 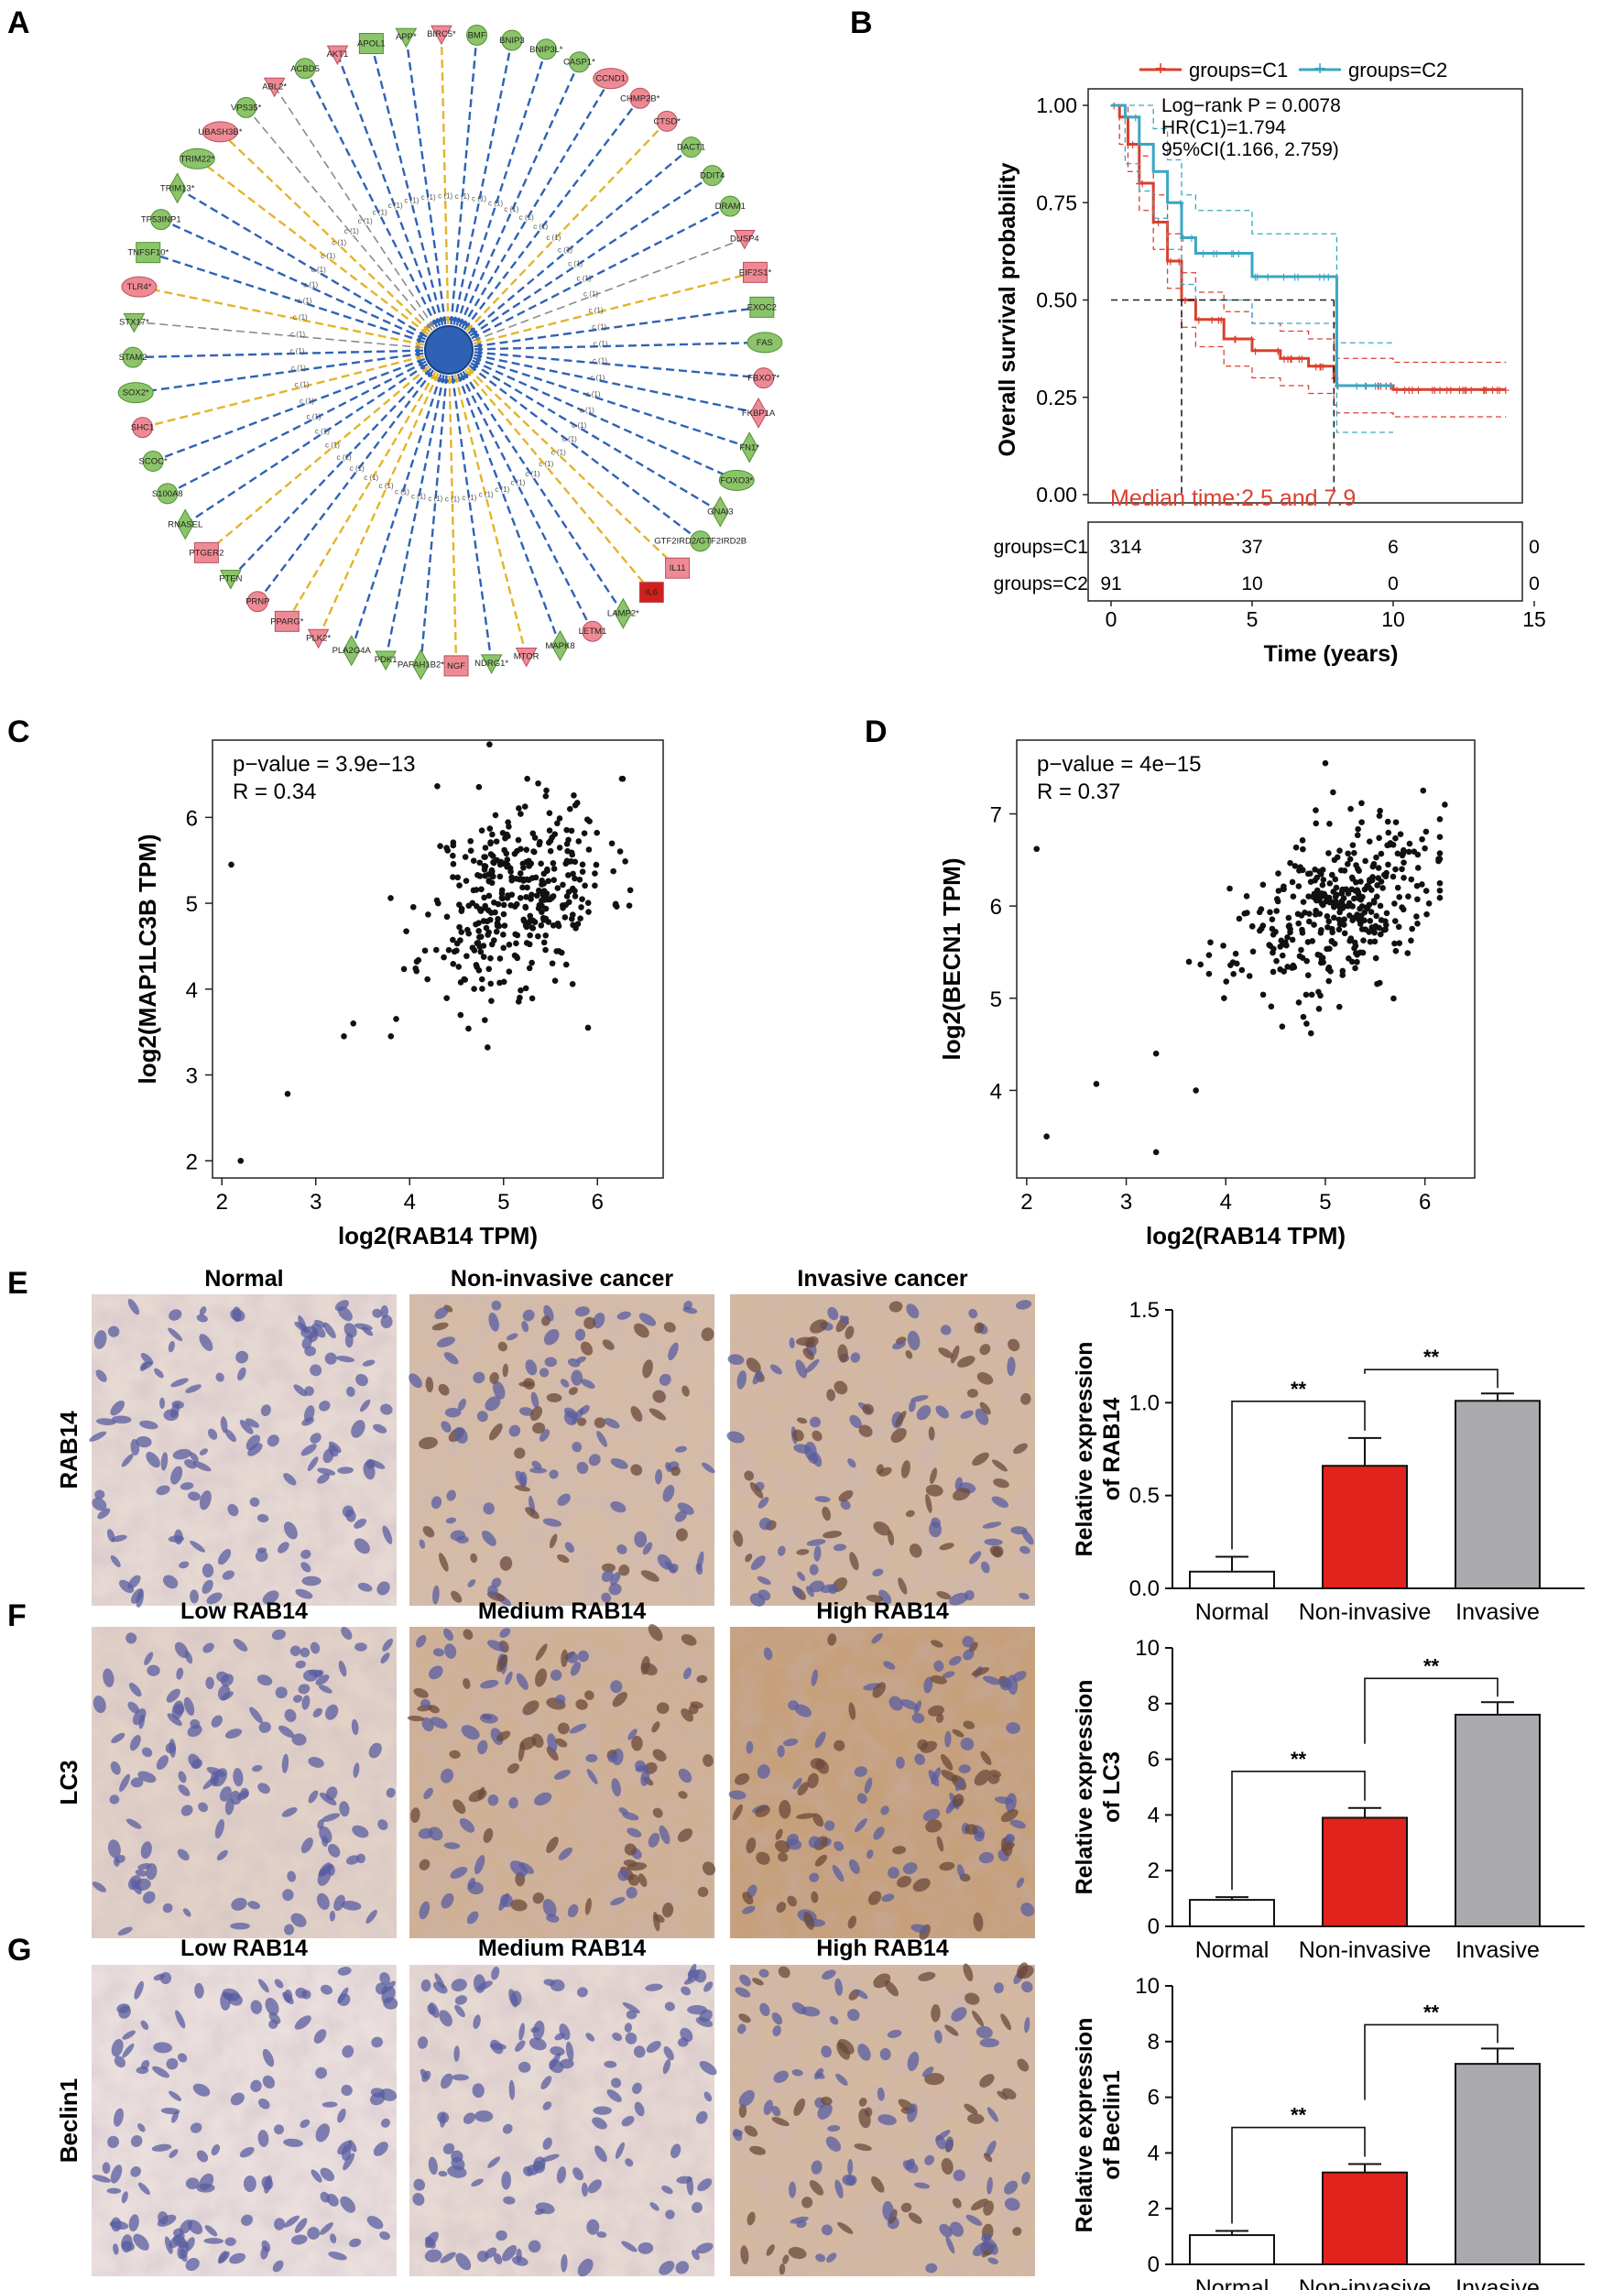 What do you see at coordinates (441, 36) in the screenshot?
I see `network-node: BIRC5*` at bounding box center [441, 36].